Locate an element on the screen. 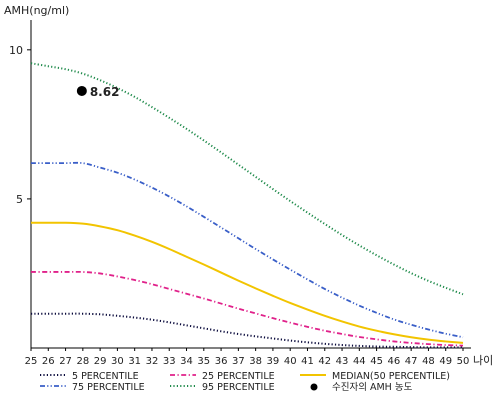 The width and height of the screenshot is (500, 400). x-tick-label: 26 is located at coordinates (48, 361).